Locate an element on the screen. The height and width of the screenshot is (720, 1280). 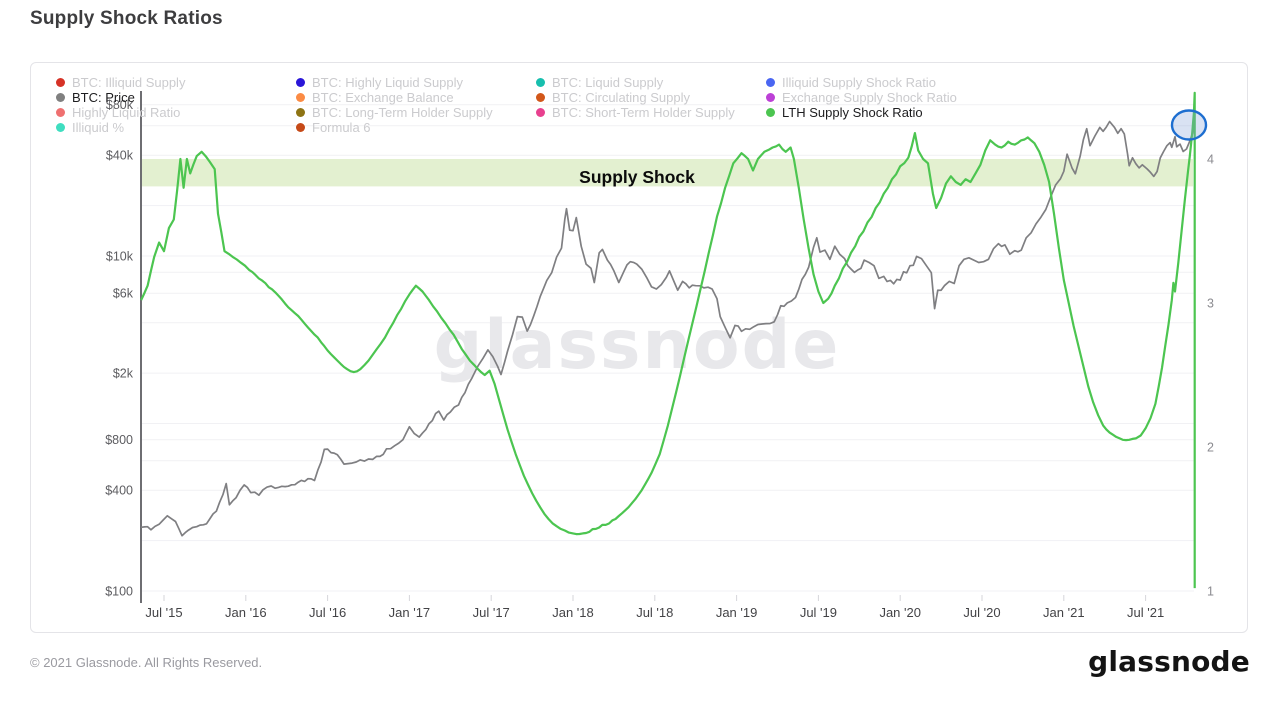
legend-item-label: BTC: Highly Liquid Supply is located at coordinates (388, 82).